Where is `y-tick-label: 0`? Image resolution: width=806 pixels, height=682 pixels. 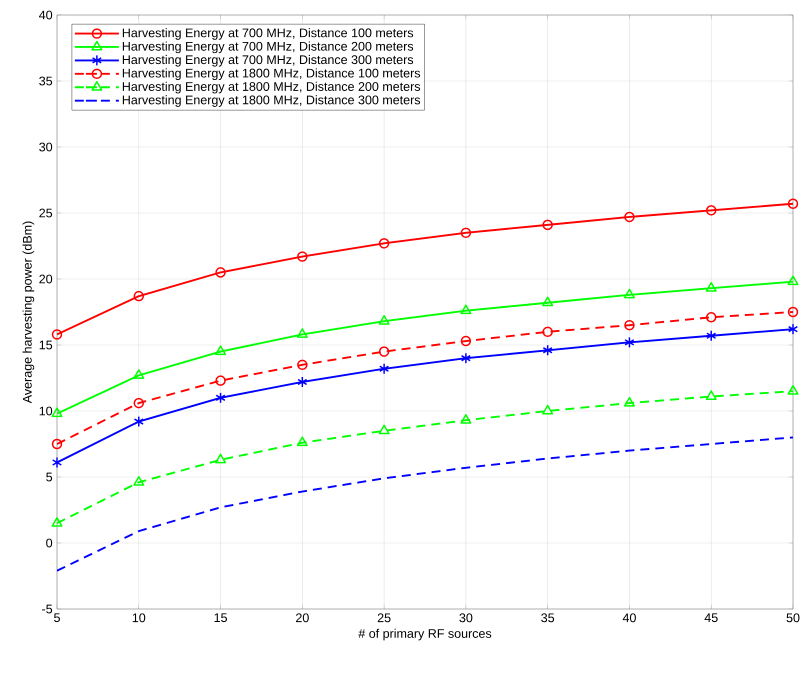 y-tick-label: 0 is located at coordinates (49, 543).